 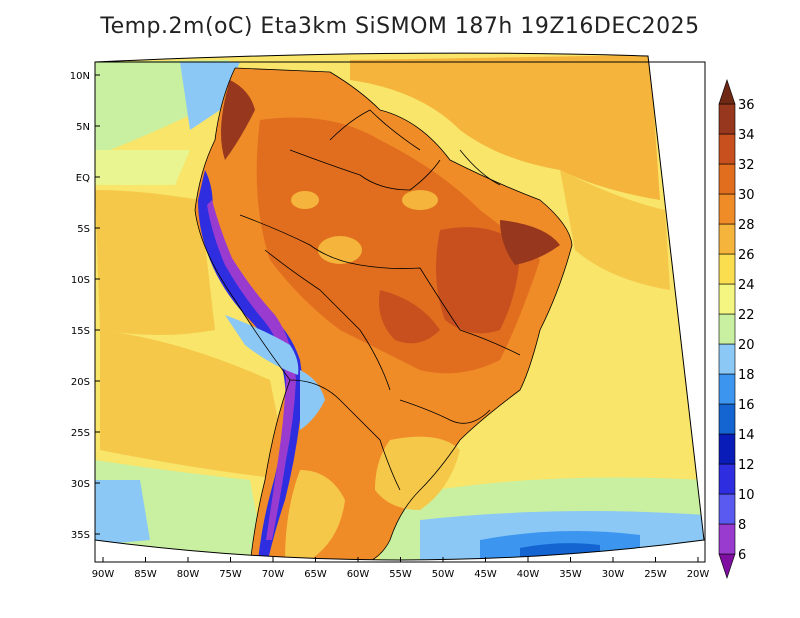 What do you see at coordinates (746, 165) in the screenshot?
I see `colorbar-label: 32` at bounding box center [746, 165].